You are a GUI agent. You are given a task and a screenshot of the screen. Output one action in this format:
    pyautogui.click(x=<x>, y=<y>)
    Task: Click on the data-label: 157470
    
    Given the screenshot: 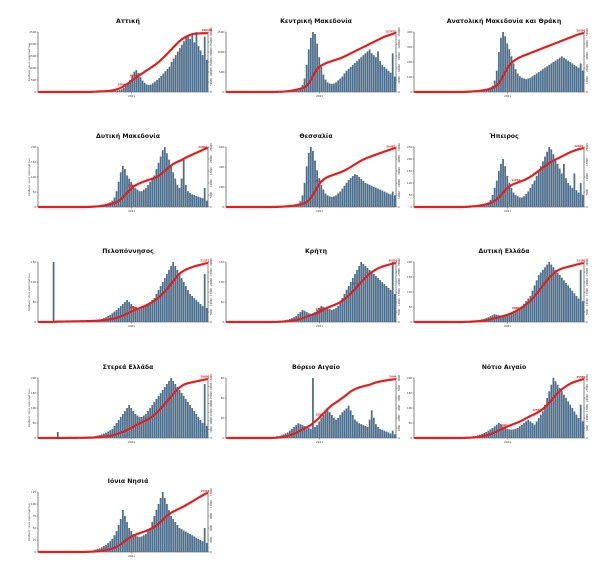 What is the action you would take?
    pyautogui.click(x=390, y=32)
    